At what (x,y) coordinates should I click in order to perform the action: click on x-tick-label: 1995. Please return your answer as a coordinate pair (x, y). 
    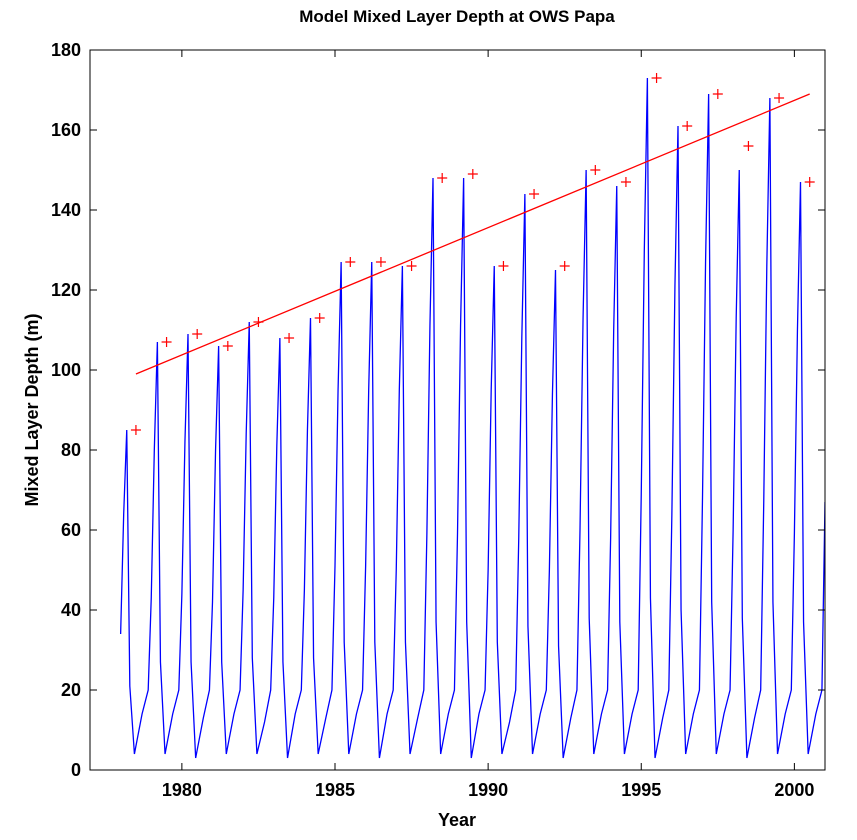
    Looking at the image, I should click on (641, 790).